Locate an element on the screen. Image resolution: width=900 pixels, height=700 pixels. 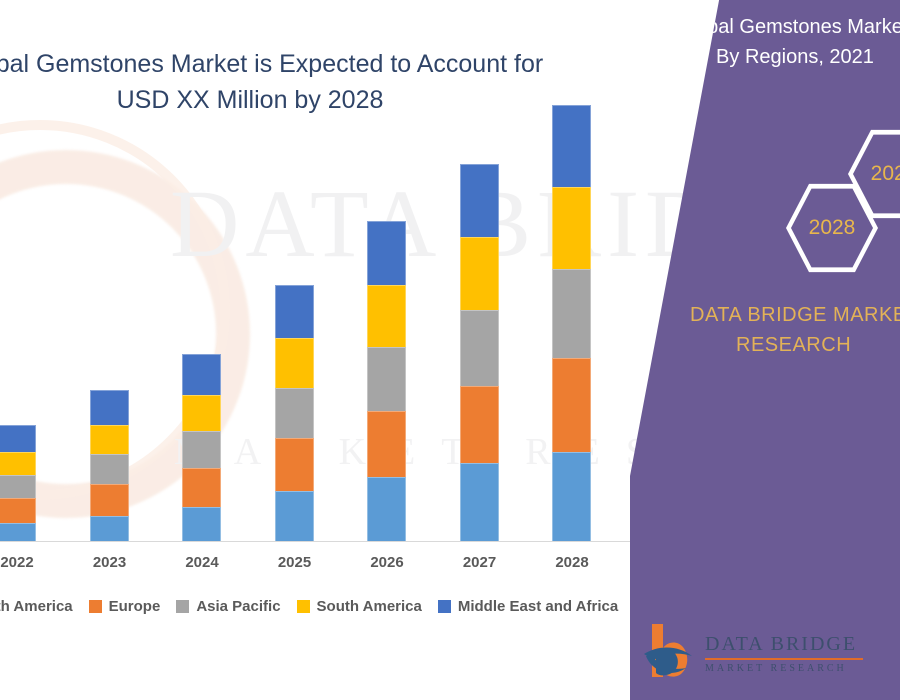
bar-2024 is located at coordinates (201, 447).